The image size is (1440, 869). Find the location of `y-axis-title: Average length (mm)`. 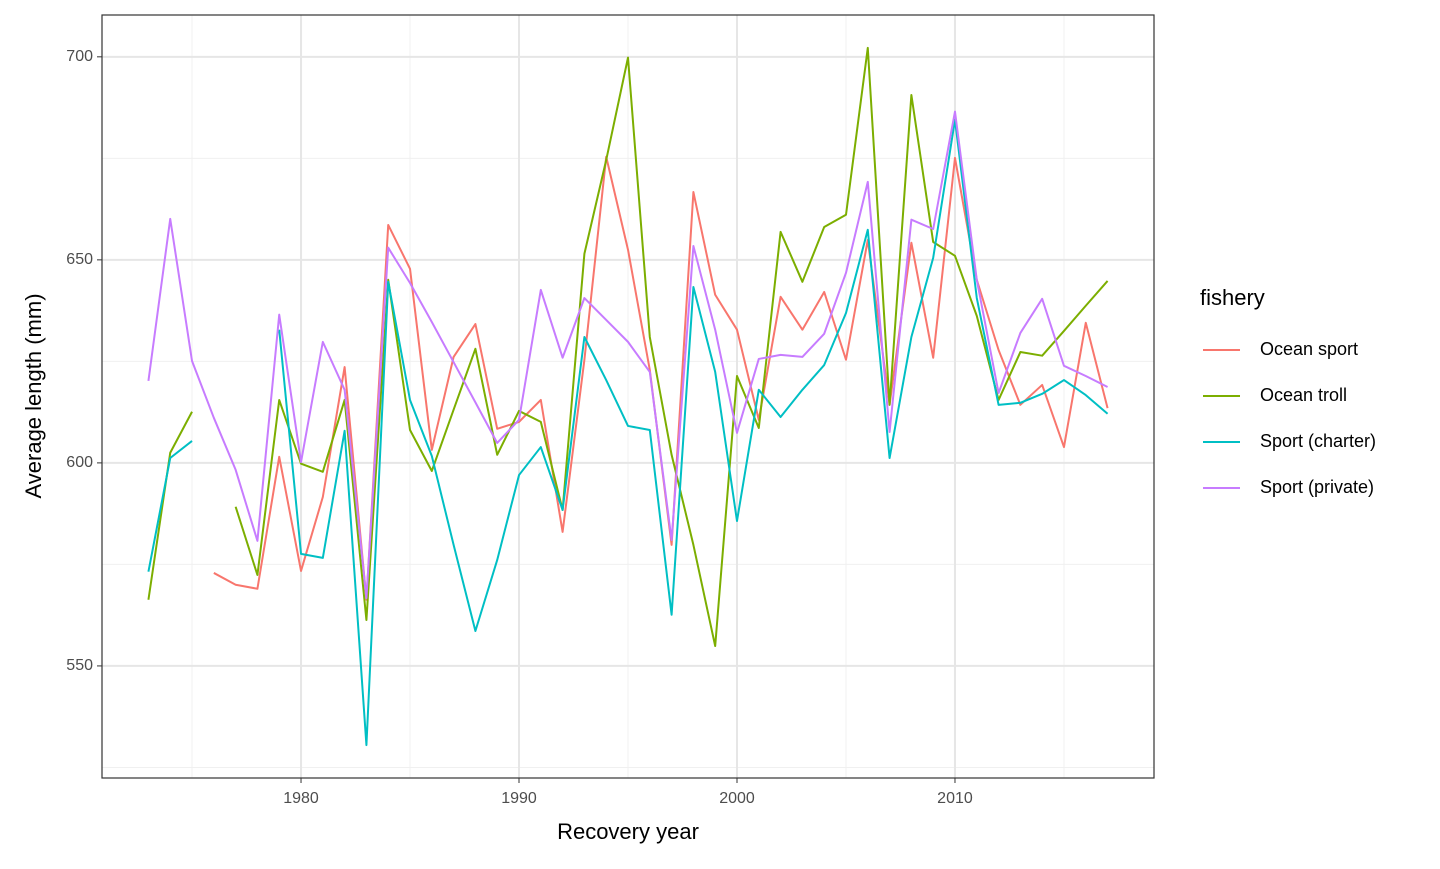

y-axis-title: Average length (mm) is located at coordinates (33, 395).